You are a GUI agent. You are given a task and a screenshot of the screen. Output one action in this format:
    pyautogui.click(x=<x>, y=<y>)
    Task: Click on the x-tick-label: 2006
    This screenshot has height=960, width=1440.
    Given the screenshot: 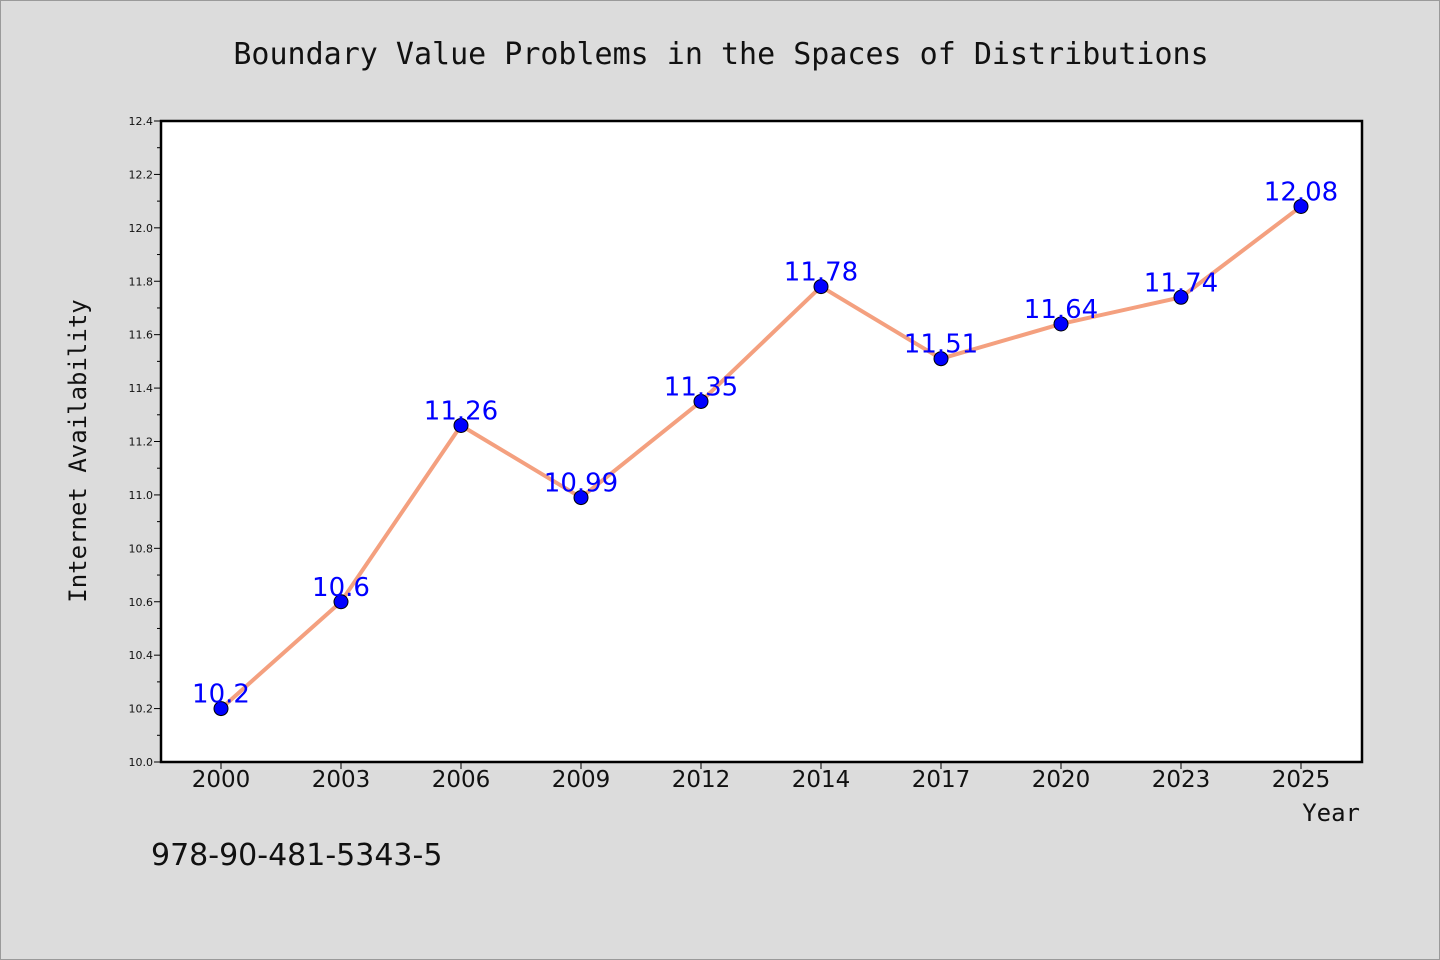 What is the action you would take?
    pyautogui.click(x=461, y=780)
    